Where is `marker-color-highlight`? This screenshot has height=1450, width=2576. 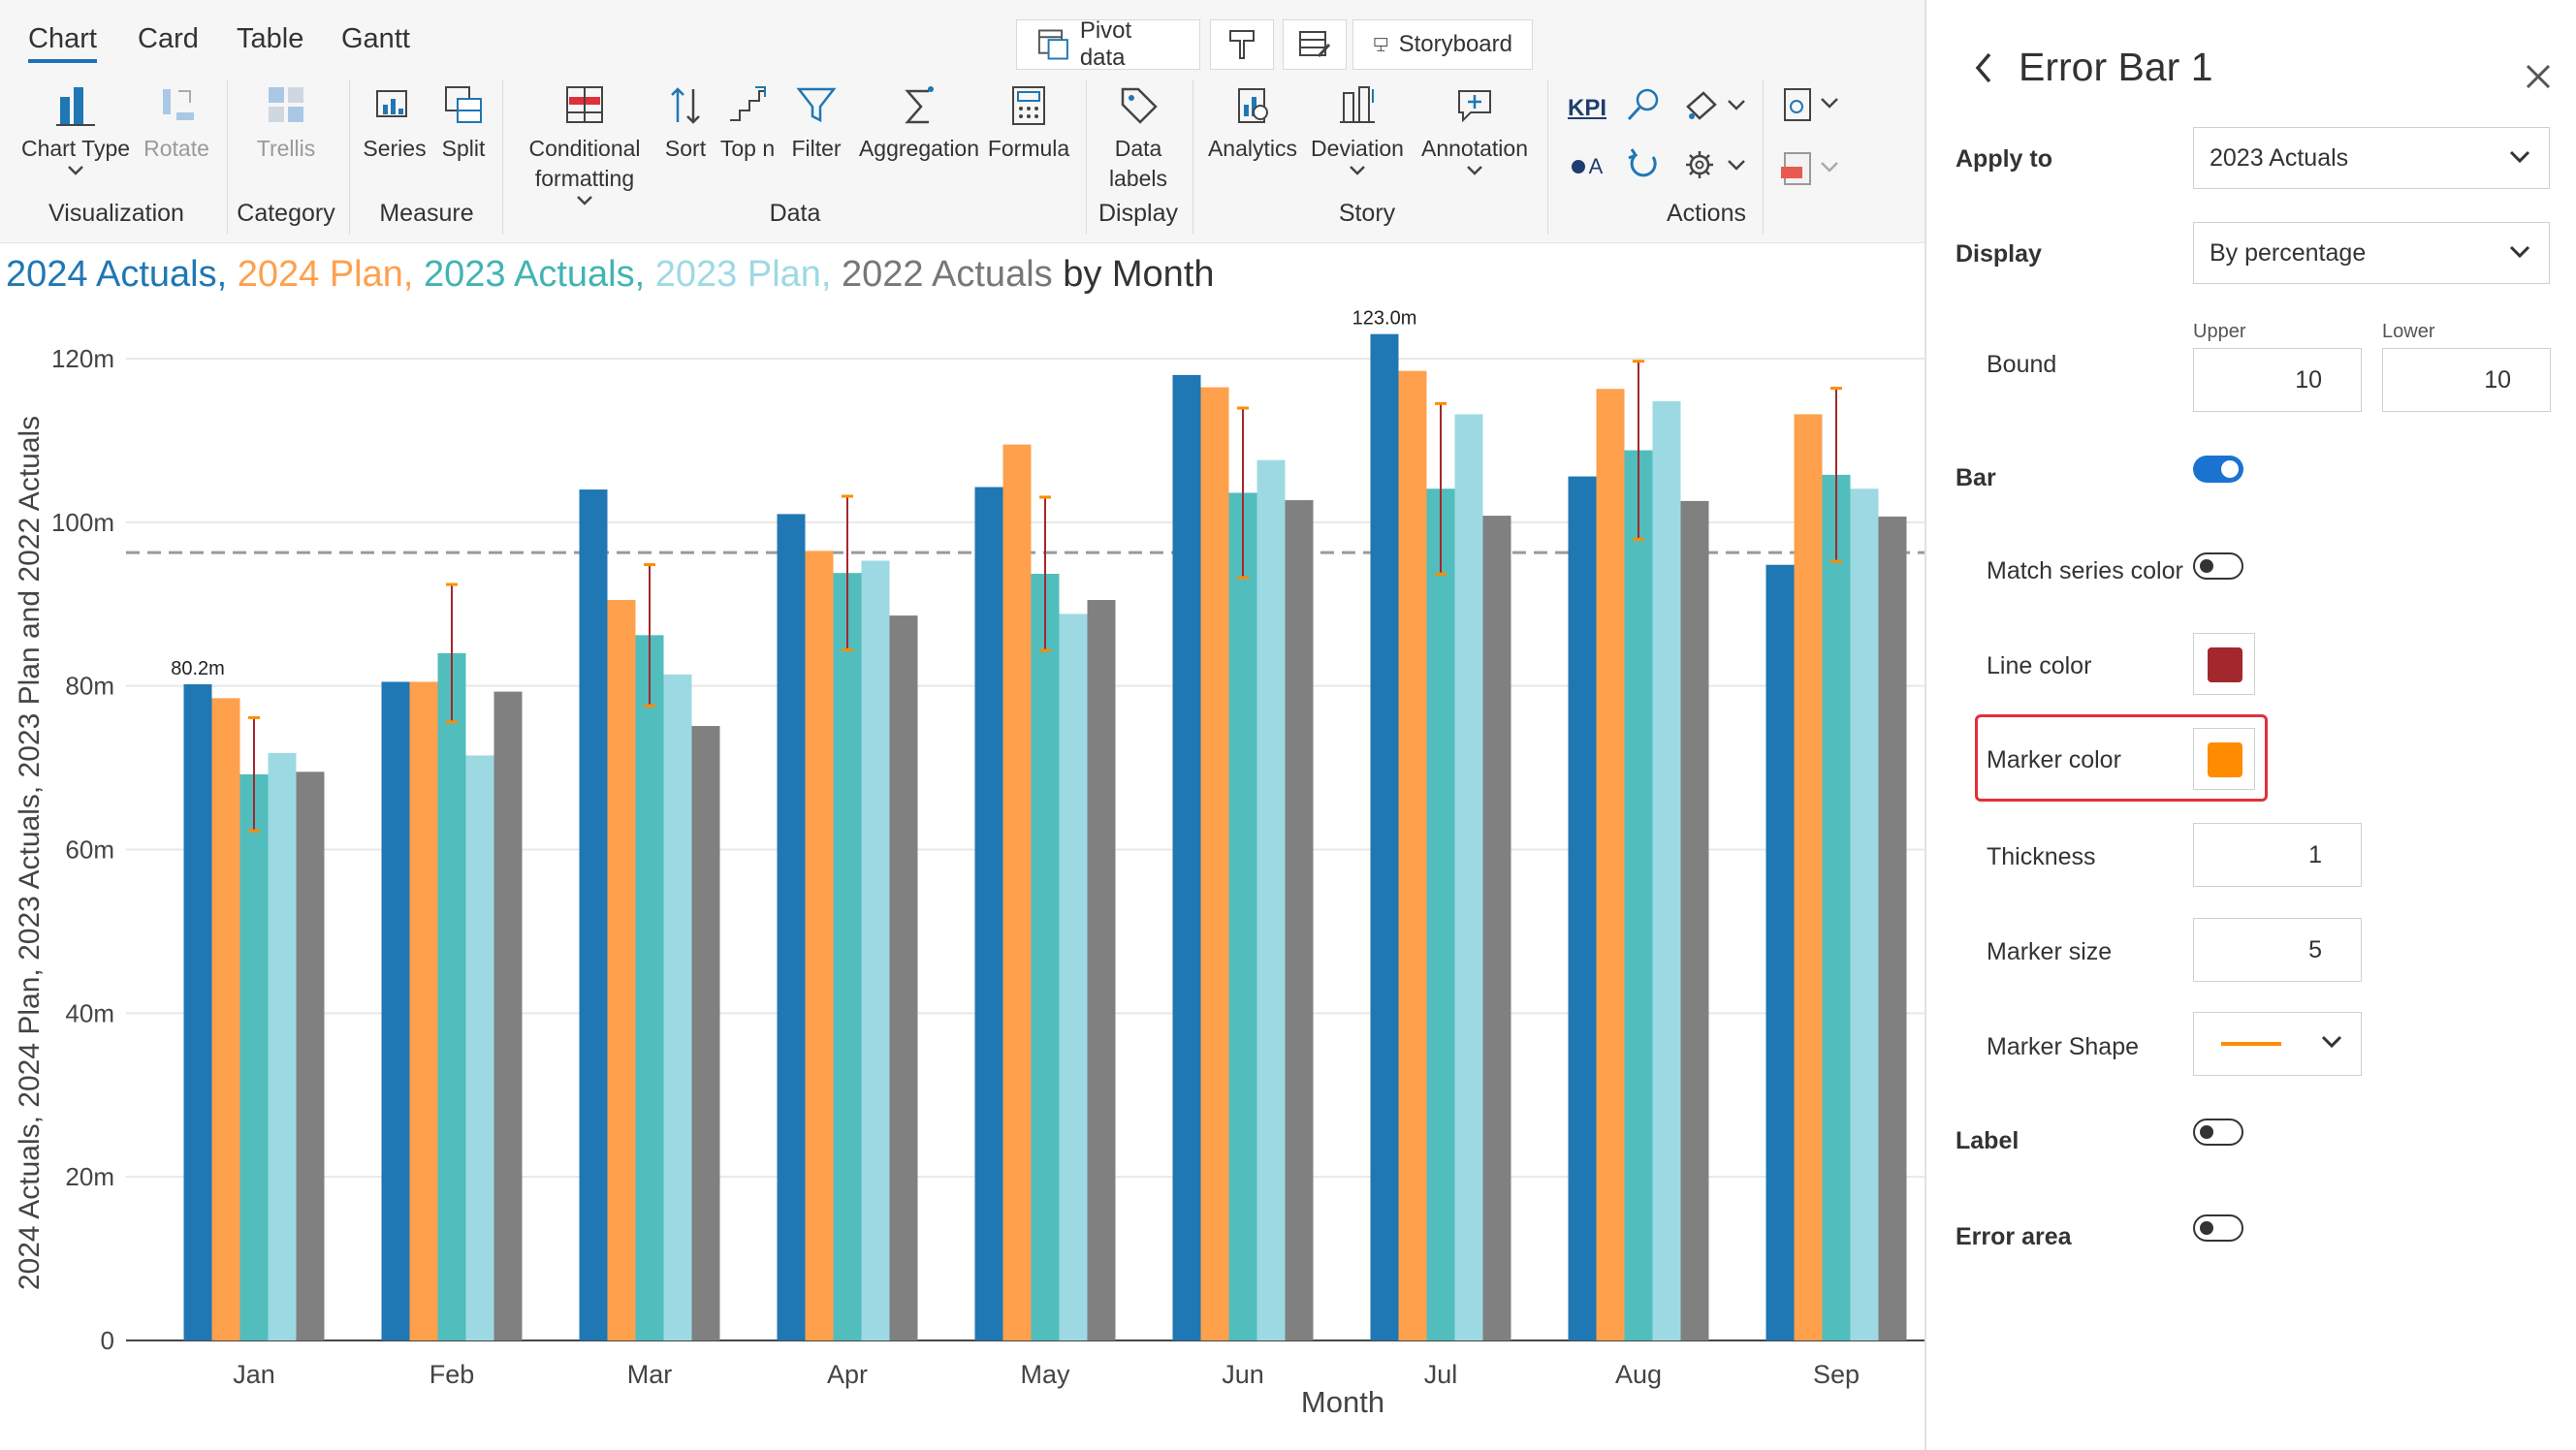 marker-color-highlight is located at coordinates (2121, 758).